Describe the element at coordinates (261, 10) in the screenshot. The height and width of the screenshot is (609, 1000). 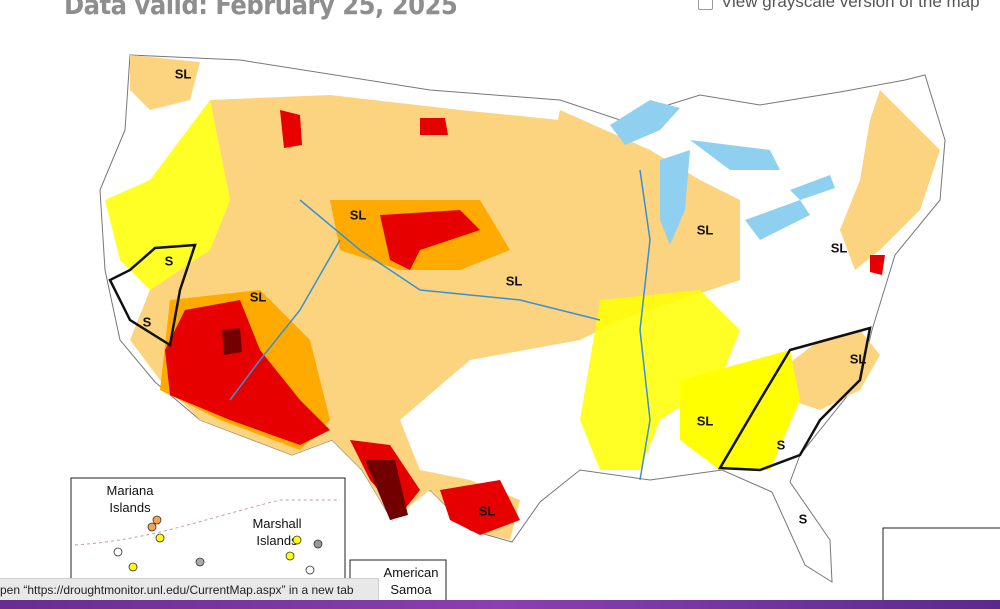
I see `date-heading: Data valid: February 25, 2025` at that location.